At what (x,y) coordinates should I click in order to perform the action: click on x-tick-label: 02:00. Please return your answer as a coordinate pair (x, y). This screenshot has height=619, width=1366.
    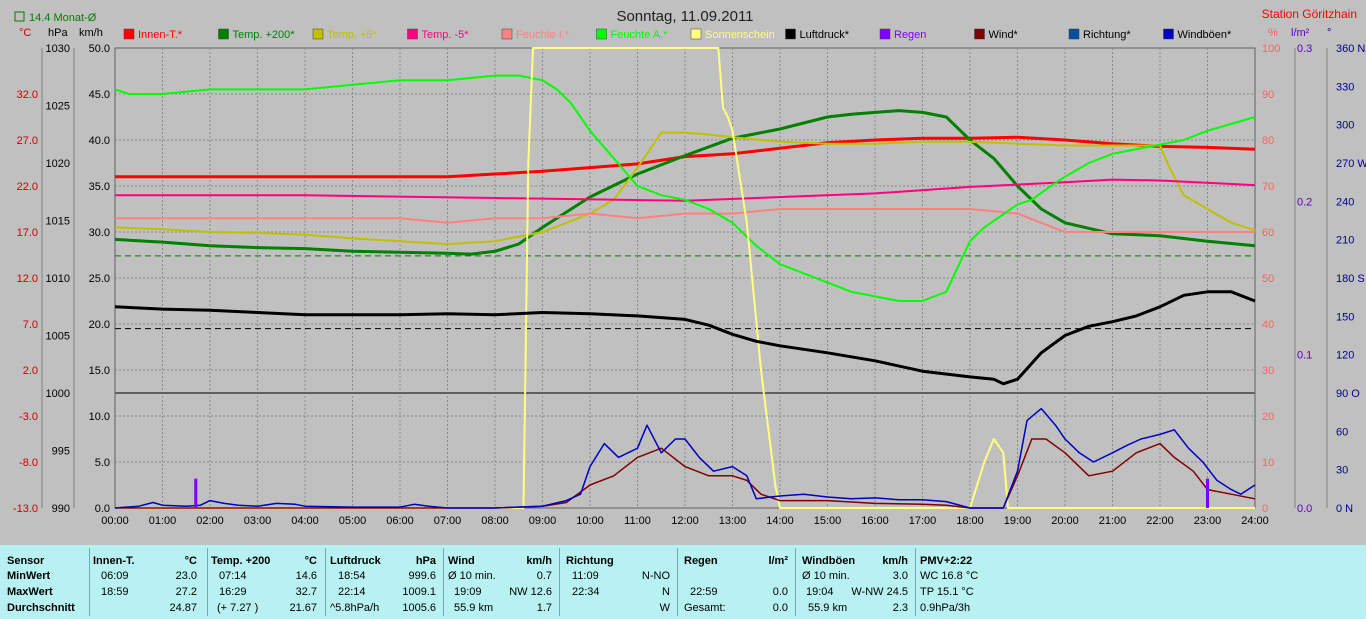
    Looking at the image, I should click on (210, 521).